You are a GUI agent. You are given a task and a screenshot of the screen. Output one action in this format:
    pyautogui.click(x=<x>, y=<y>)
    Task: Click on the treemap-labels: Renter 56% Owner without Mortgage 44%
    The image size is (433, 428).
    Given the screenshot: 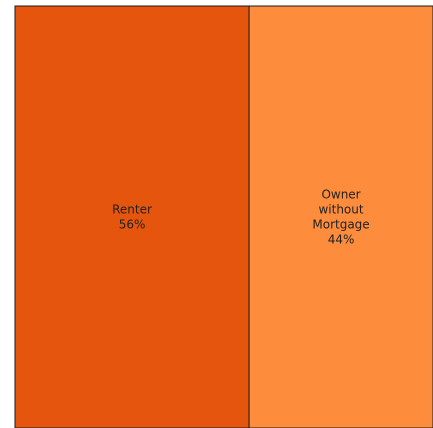 What is the action you would take?
    pyautogui.click(x=241, y=217)
    